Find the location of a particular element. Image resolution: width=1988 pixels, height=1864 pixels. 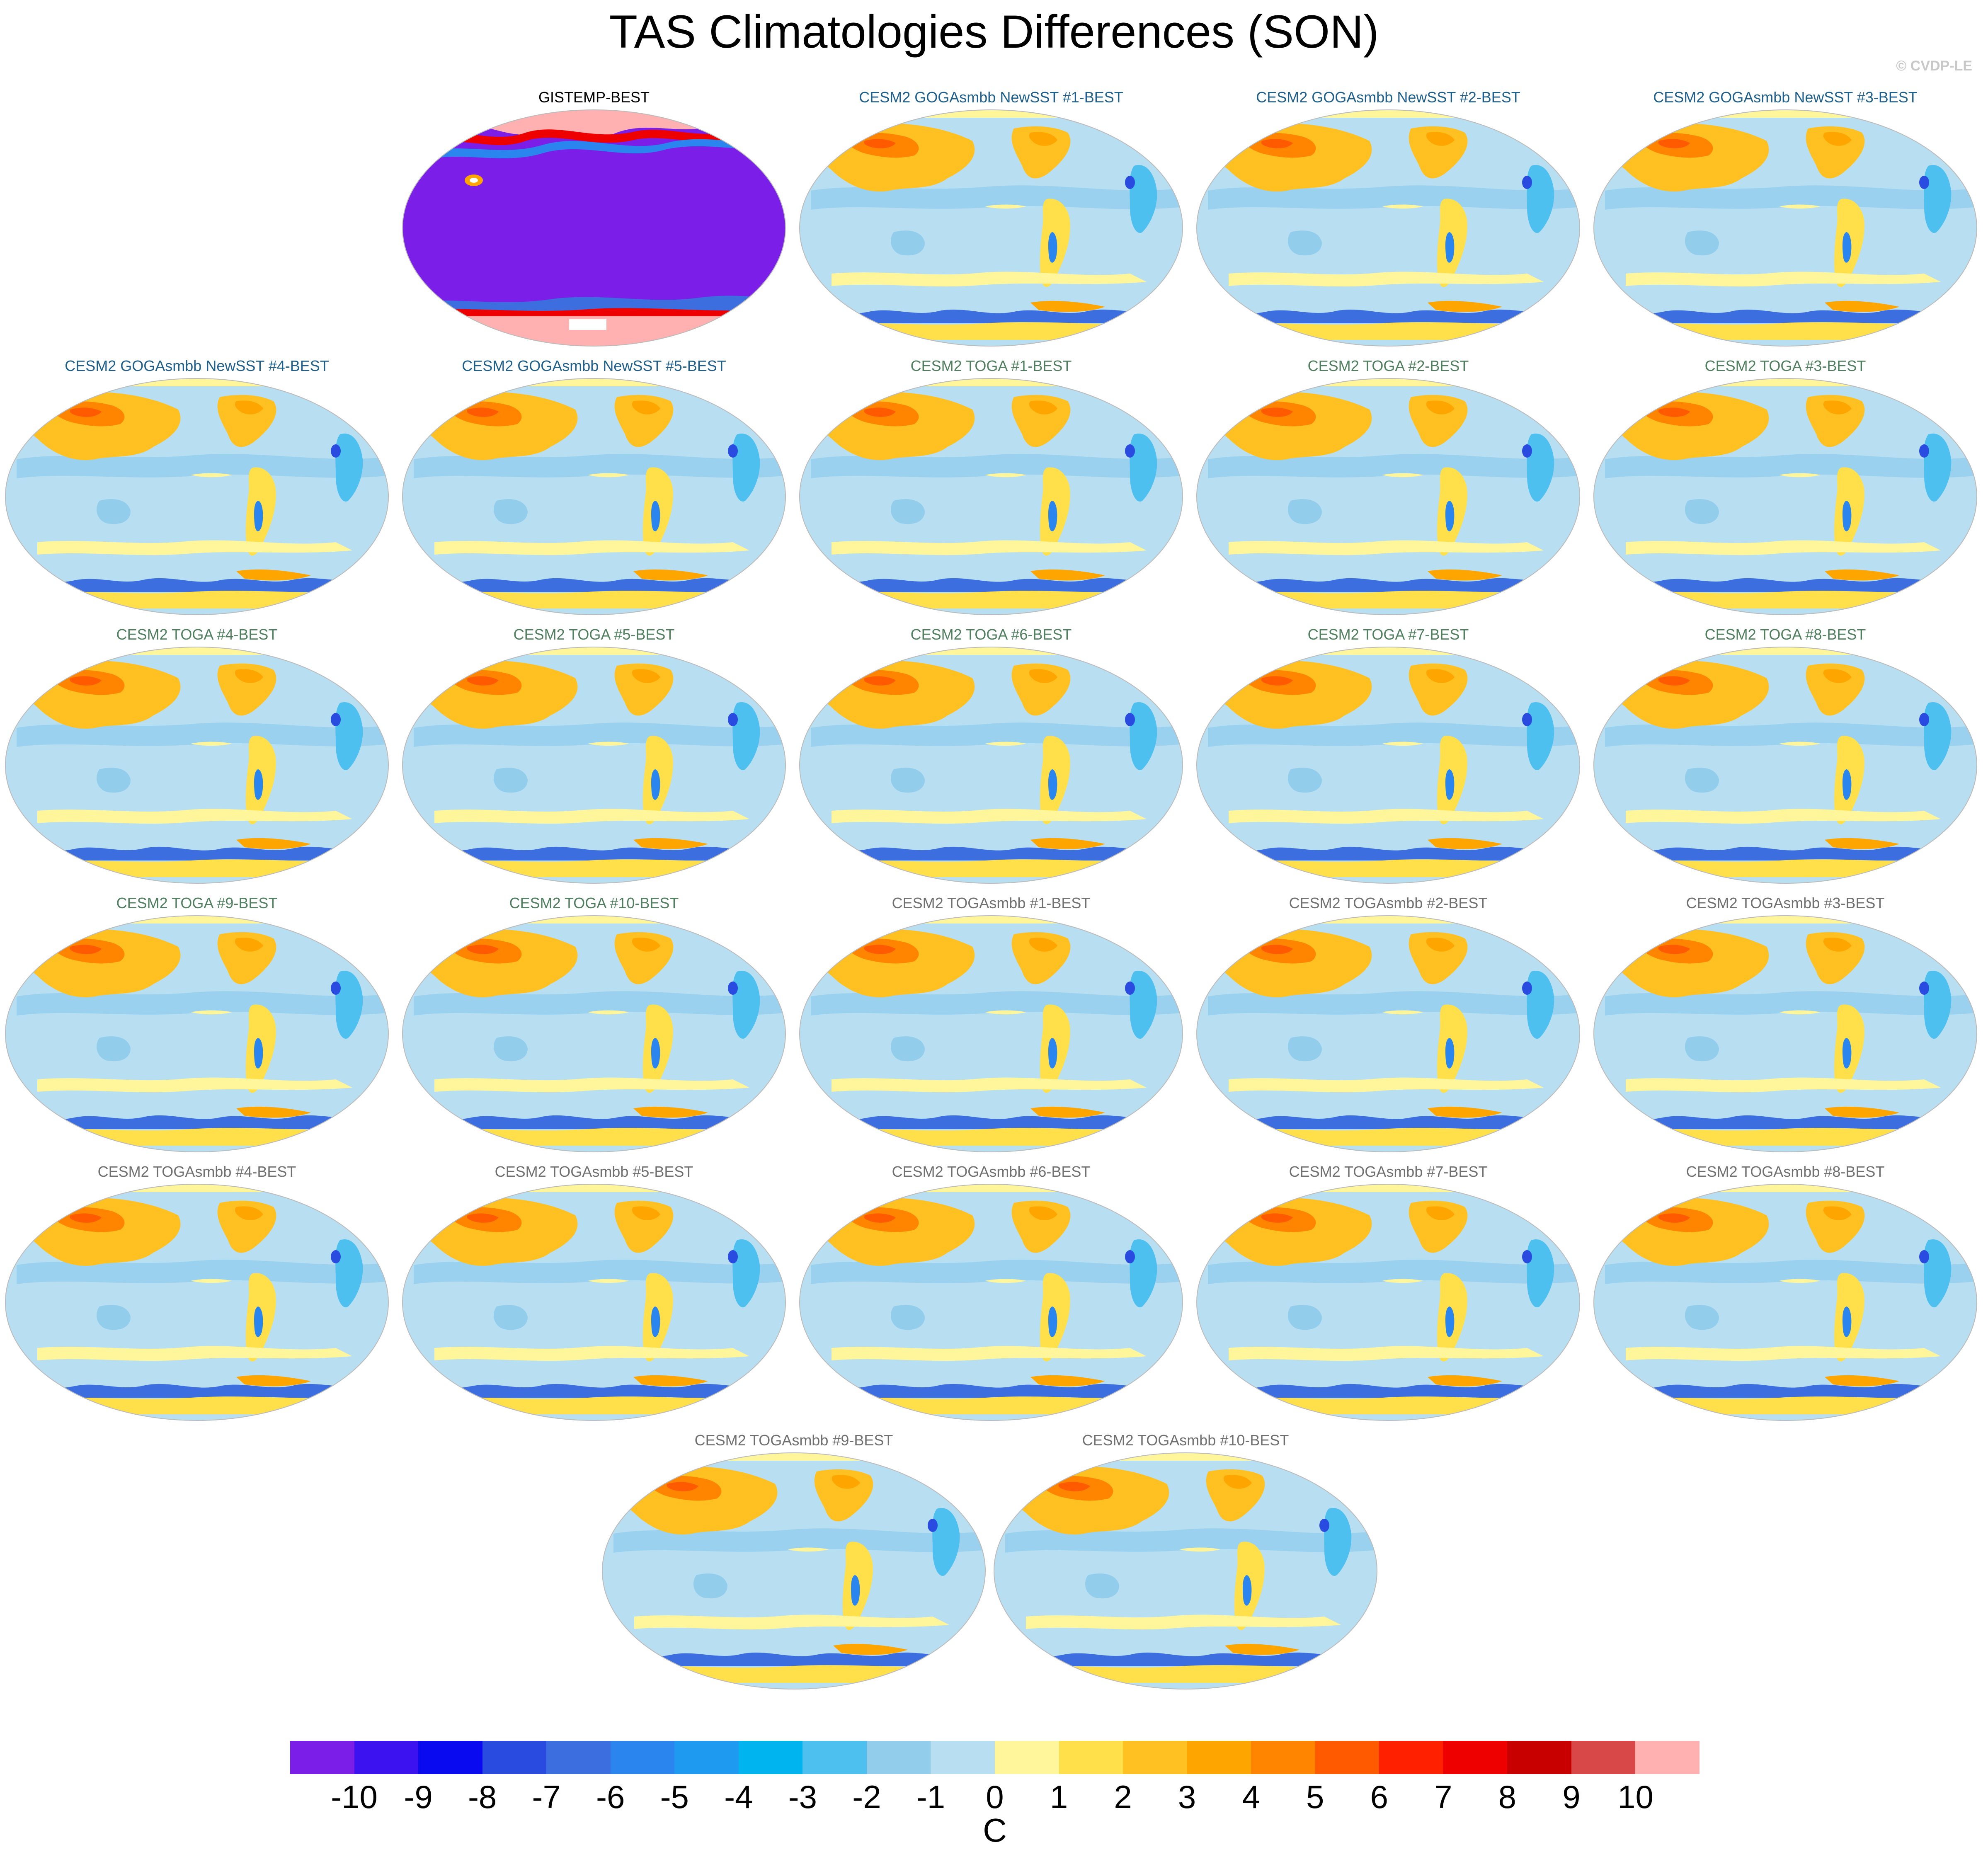

map-panel: CESM2 TOGAsmbb #4-BEST is located at coordinates (197, 1296).